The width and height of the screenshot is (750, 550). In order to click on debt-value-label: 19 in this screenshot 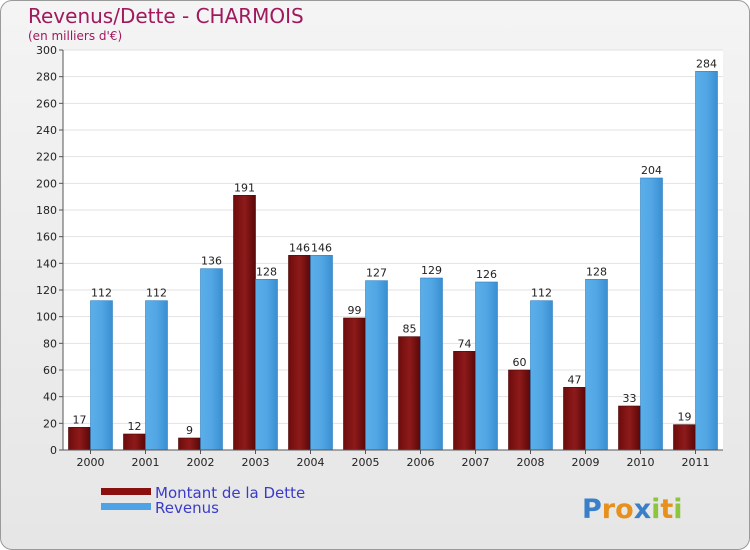, I will do `click(685, 417)`.